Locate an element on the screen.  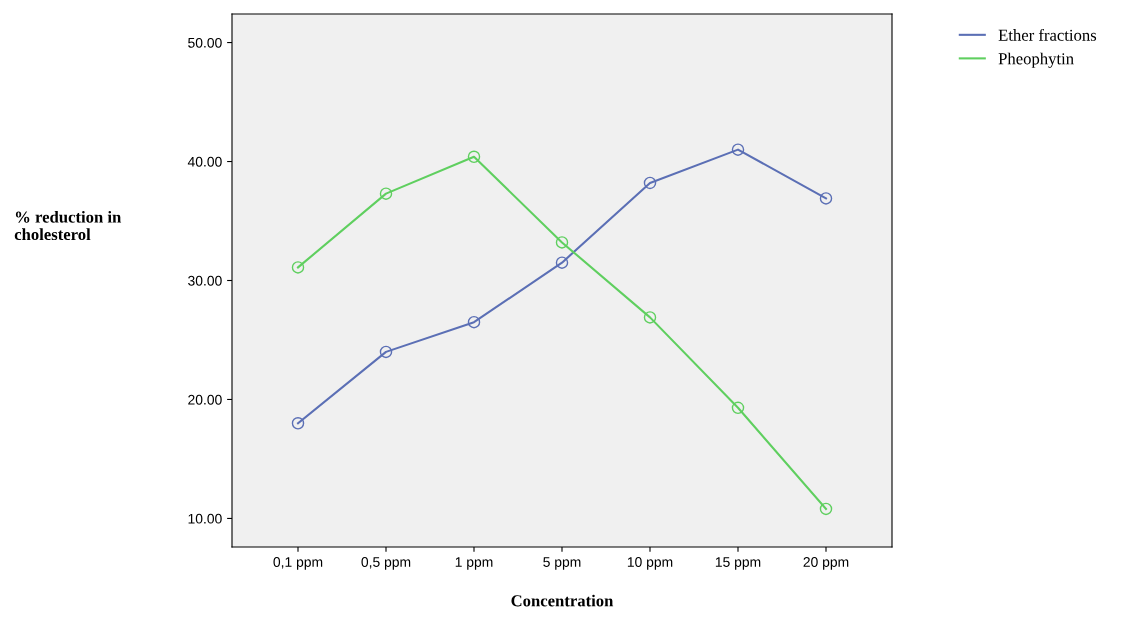
x-tick-label: 5 ppm is located at coordinates (562, 563).